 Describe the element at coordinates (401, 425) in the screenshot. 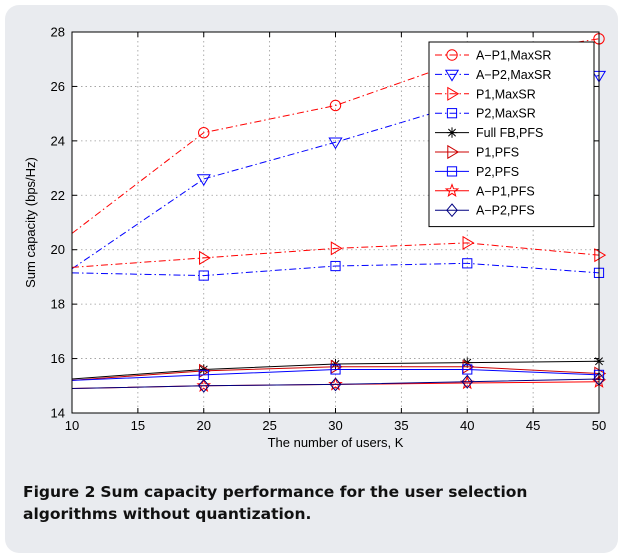

I see `x-tick-label: 35` at that location.